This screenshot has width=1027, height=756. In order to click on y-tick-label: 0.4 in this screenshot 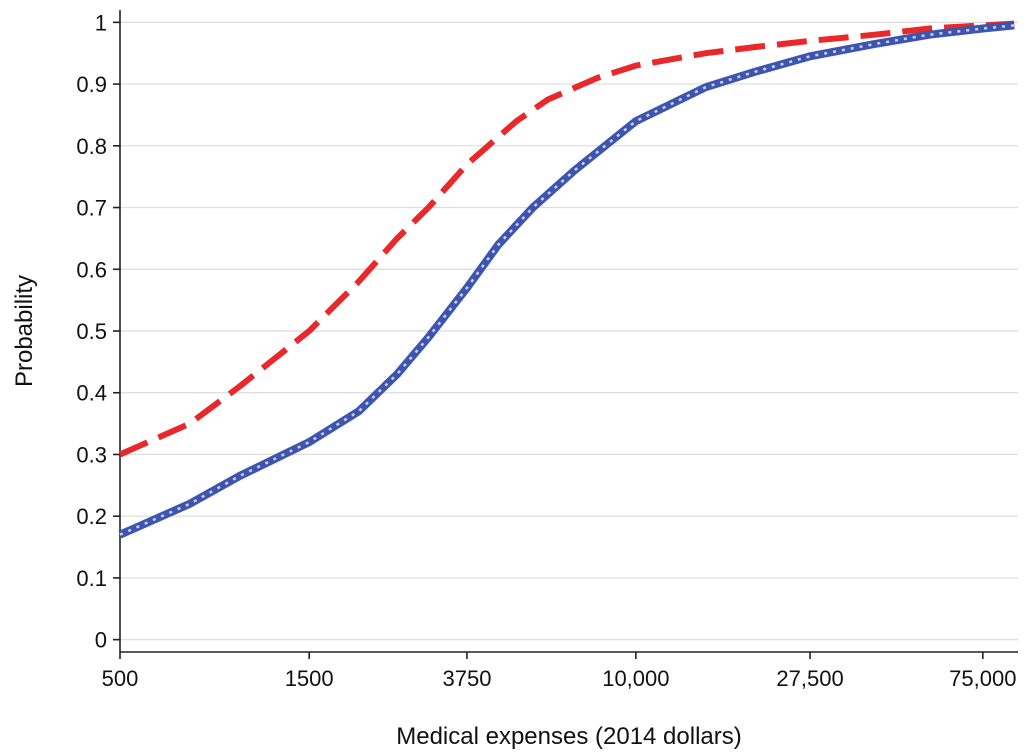, I will do `click(91, 393)`.